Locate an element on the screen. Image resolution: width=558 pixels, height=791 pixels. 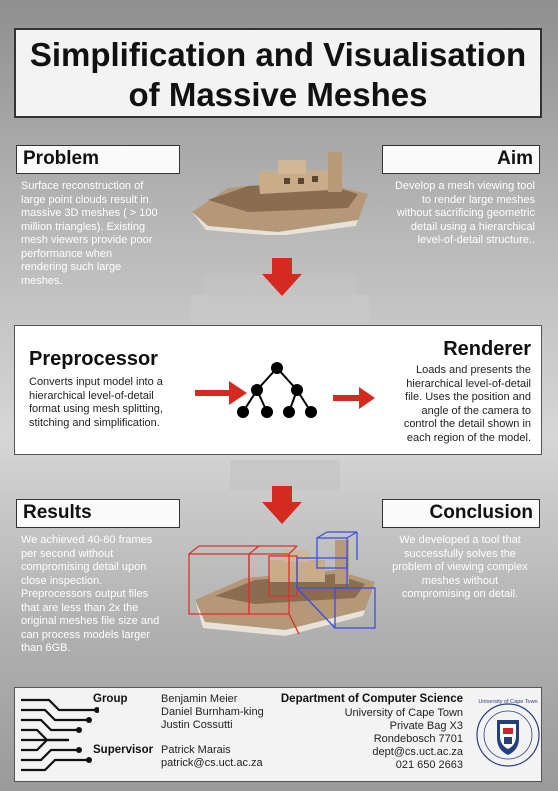
title-line-1: Simplification and Visualisation is located at coordinates (278, 54).